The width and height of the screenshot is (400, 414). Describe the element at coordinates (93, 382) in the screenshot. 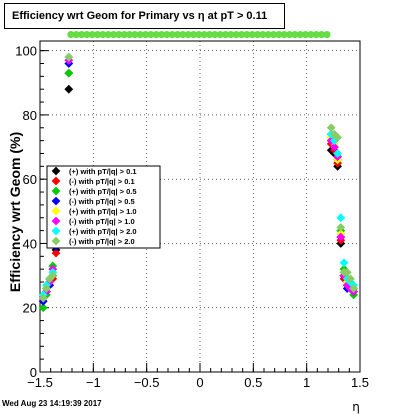

I see `x-tick-label: −1` at that location.